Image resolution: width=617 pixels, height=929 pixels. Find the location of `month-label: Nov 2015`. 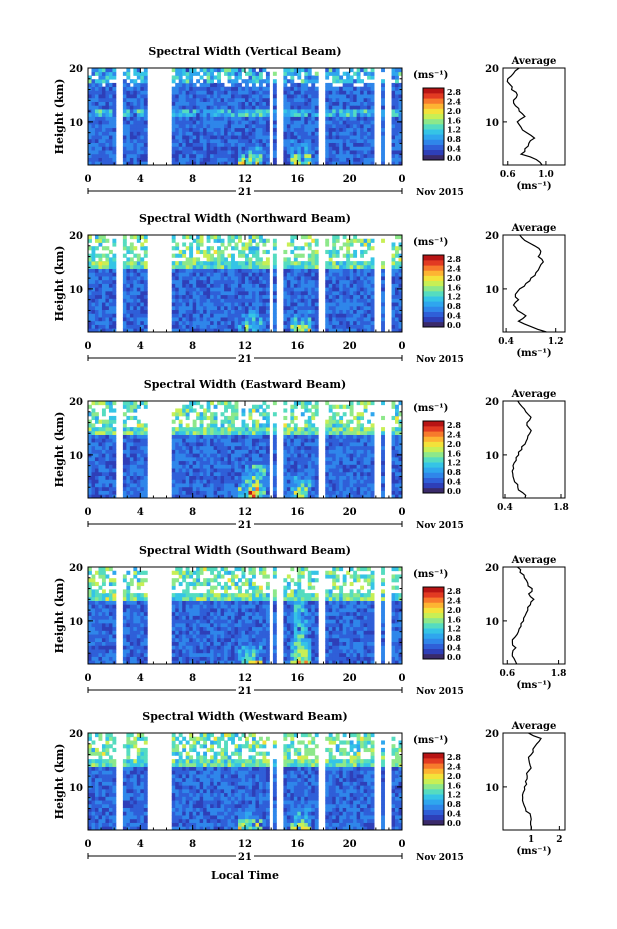

month-label: Nov 2015 is located at coordinates (440, 193).